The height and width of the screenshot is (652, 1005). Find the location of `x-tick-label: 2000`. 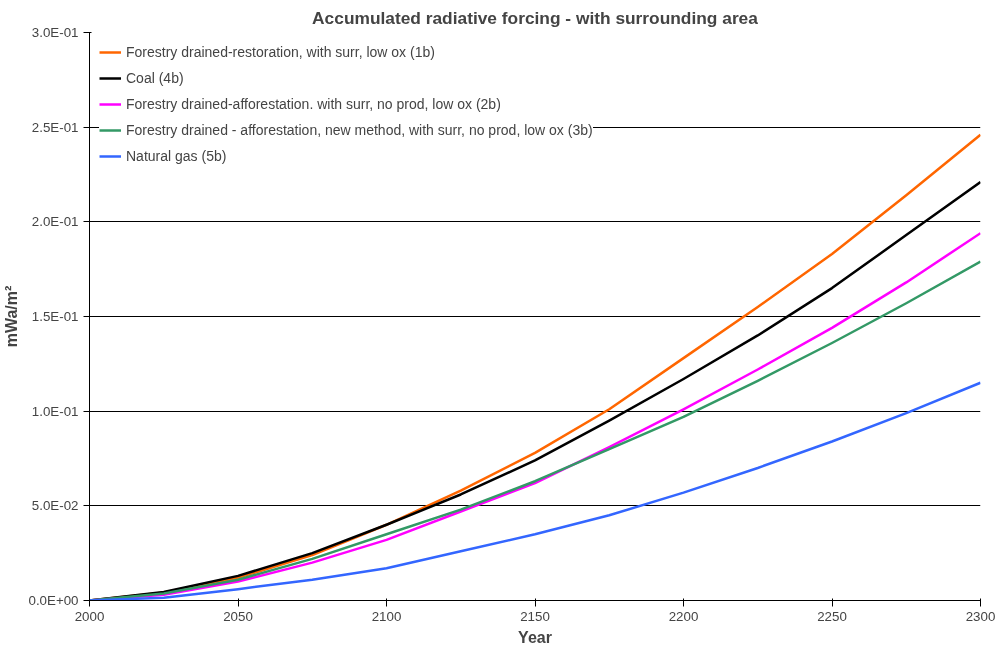

x-tick-label: 2000 is located at coordinates (89, 616).